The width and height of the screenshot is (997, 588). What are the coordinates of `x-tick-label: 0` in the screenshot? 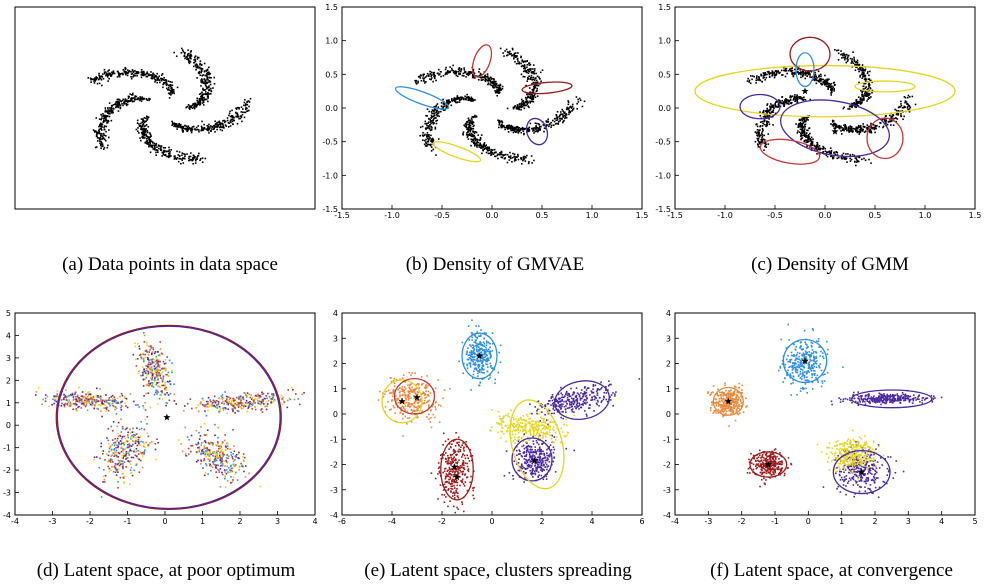 It's located at (164, 521).